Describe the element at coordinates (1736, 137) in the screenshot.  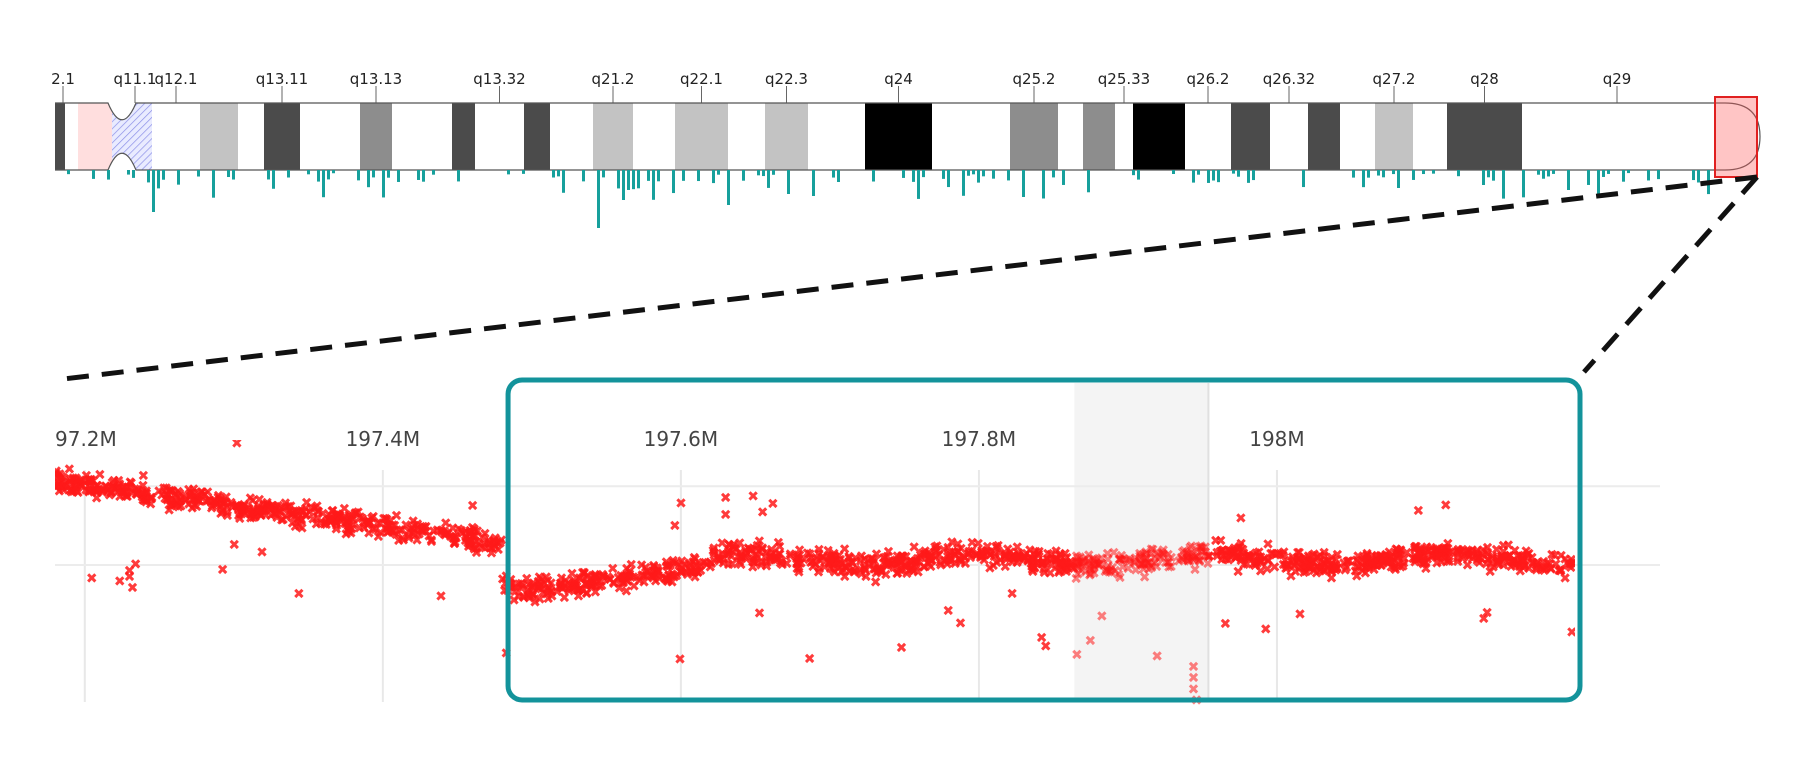
I see `selection-box` at that location.